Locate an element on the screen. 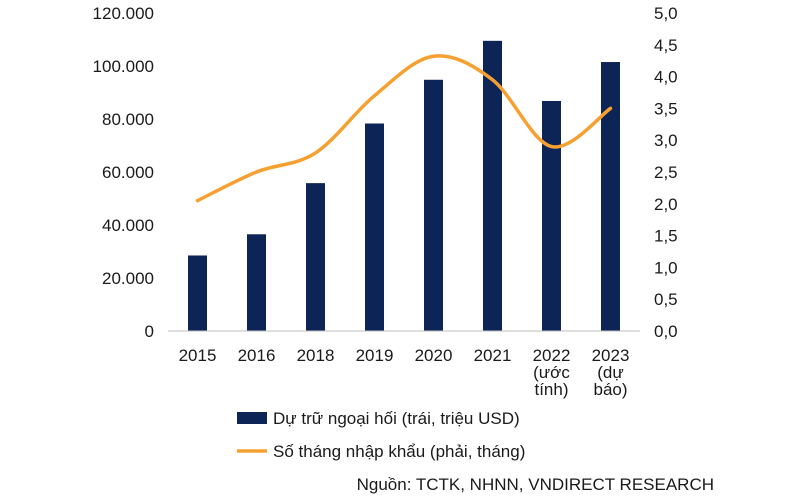  x-axis-tick-label: 2021 is located at coordinates (493, 355).